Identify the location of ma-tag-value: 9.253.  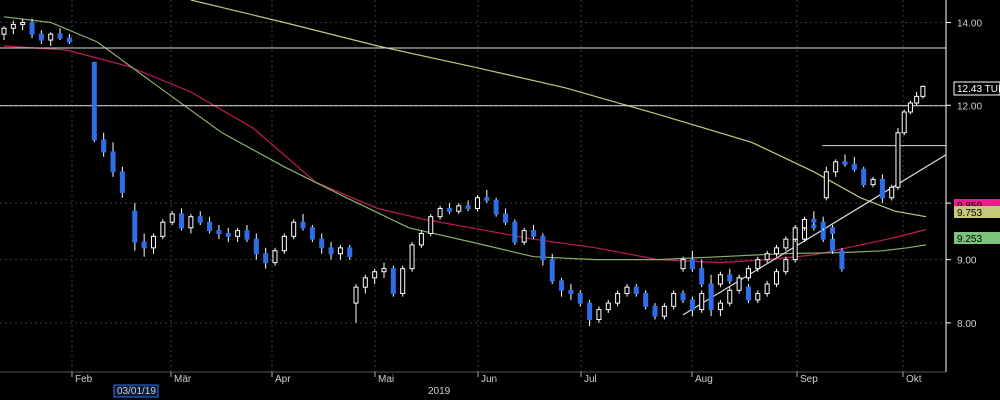
(969, 239).